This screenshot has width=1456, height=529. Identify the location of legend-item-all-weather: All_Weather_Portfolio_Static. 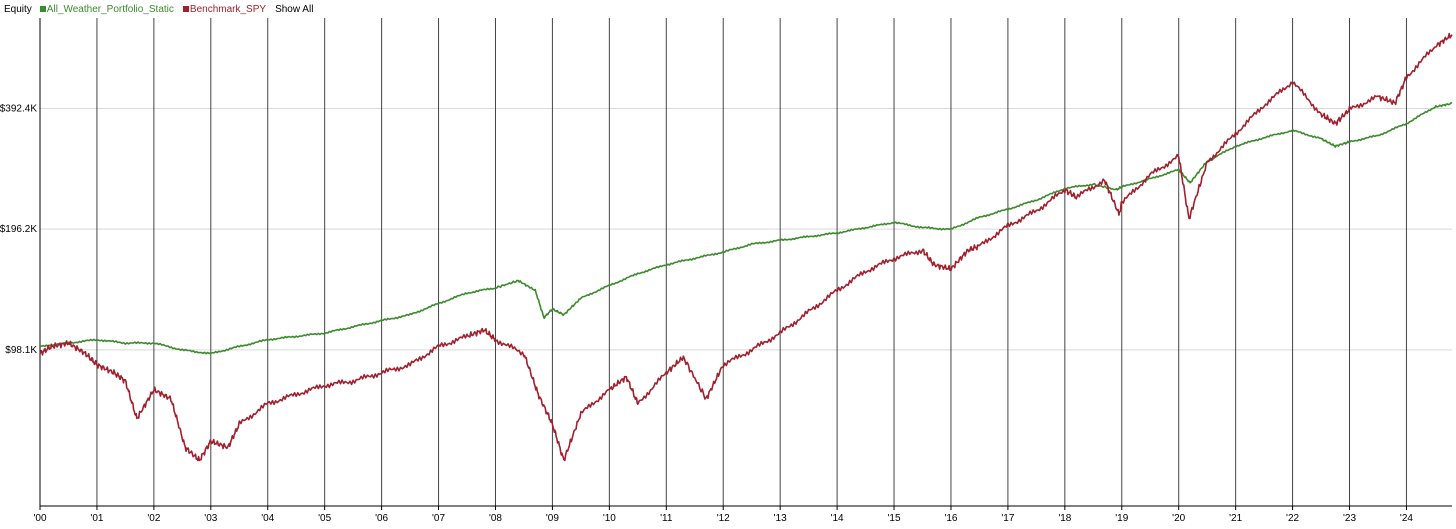
(106, 9).